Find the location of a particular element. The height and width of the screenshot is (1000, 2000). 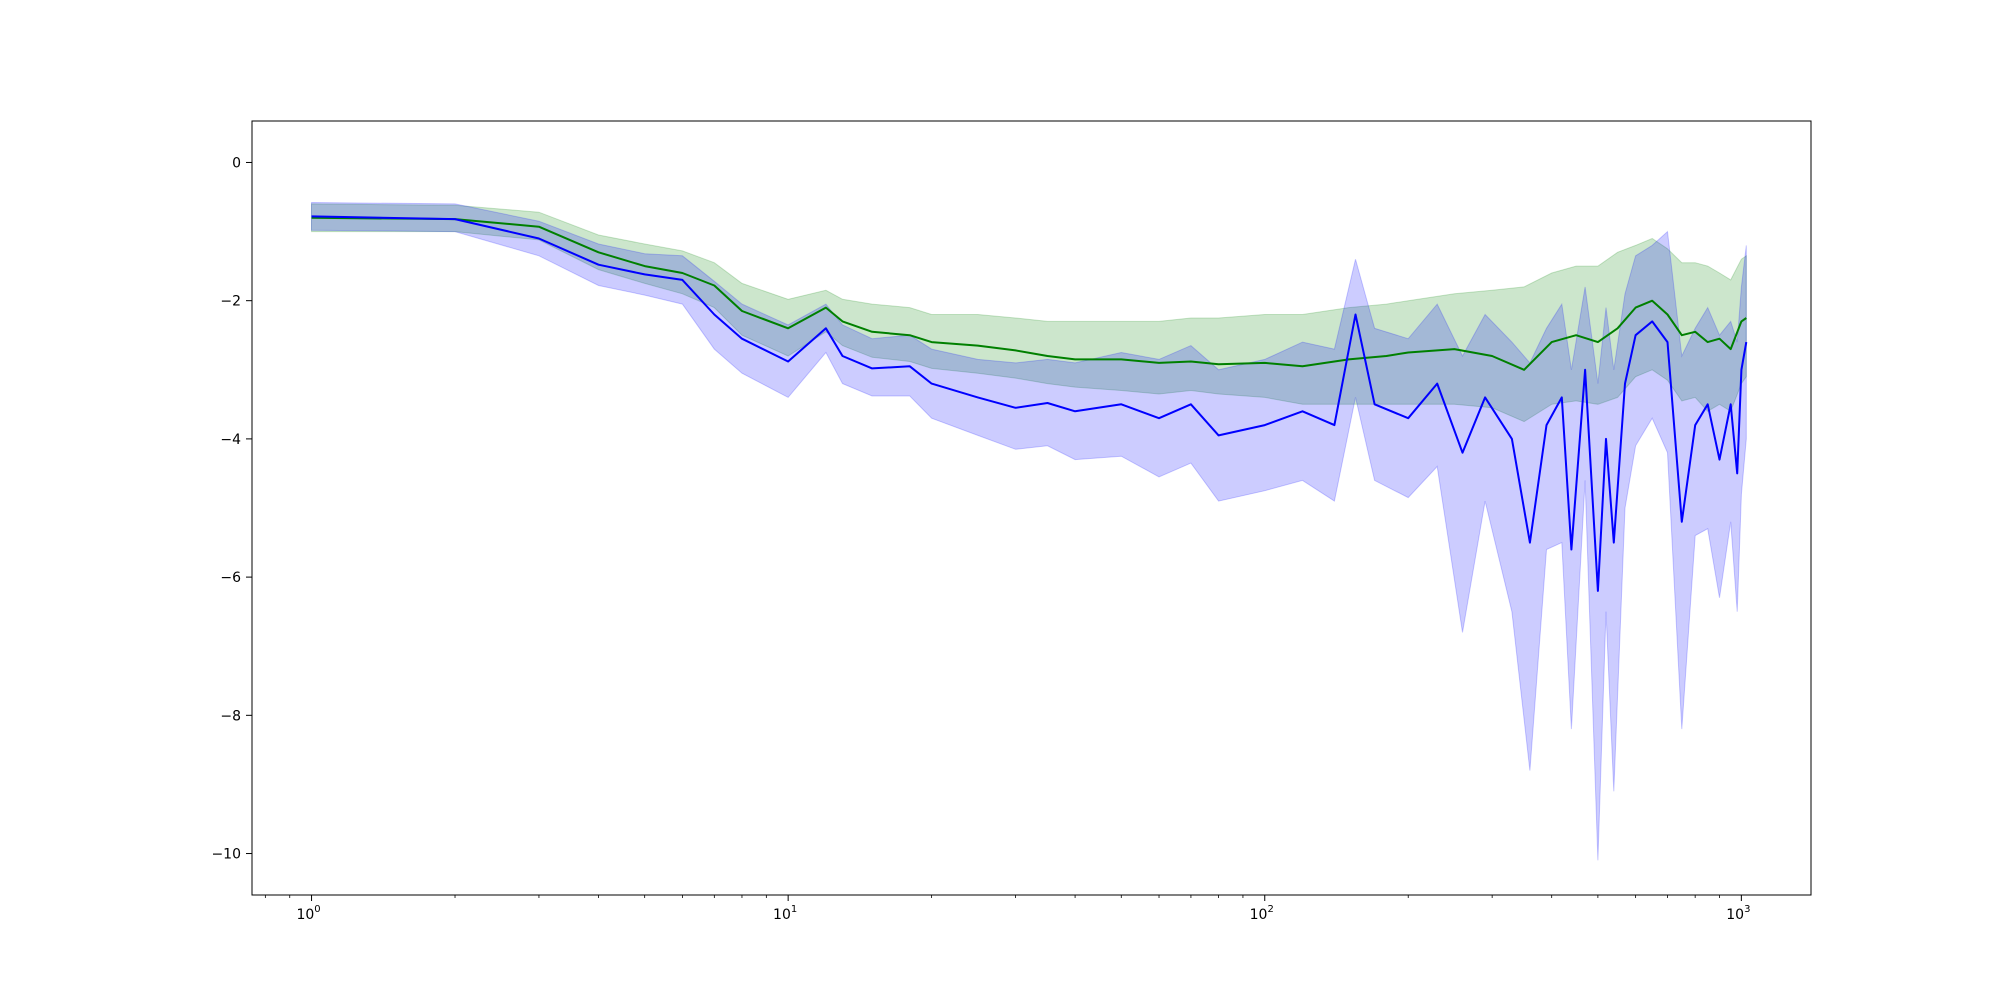

y-axis: 0 −2 −4 −6 −8 −10 is located at coordinates (231, 509).